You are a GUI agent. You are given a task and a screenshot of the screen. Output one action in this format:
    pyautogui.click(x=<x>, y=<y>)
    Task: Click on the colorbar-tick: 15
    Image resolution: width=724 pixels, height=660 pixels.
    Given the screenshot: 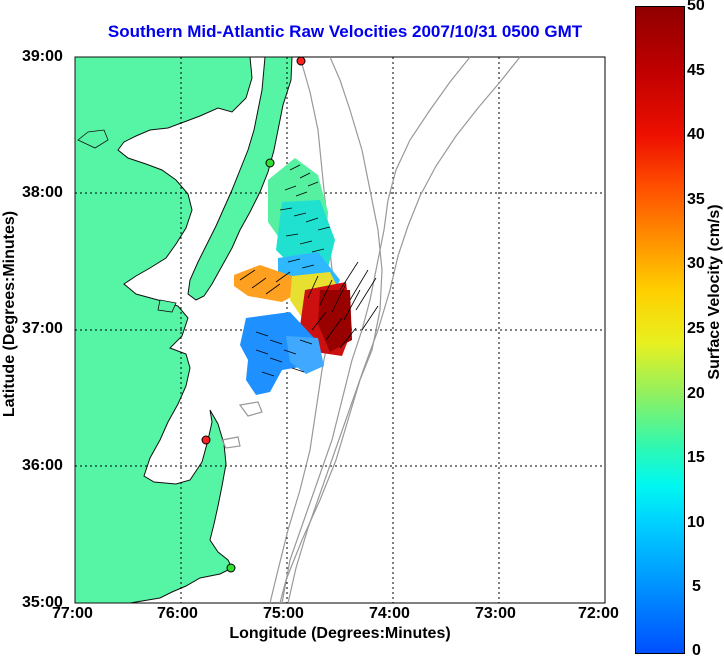 What is the action you would take?
    pyautogui.click(x=696, y=457)
    